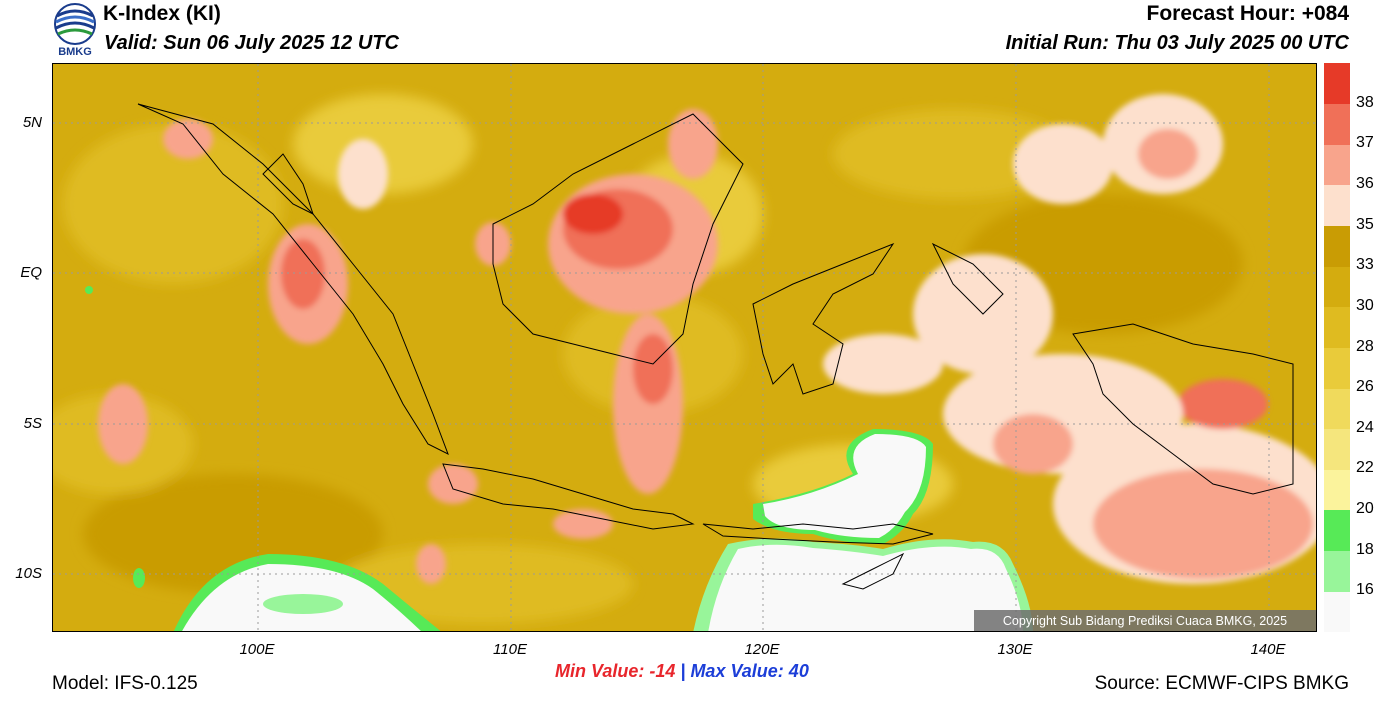 The width and height of the screenshot is (1400, 709). What do you see at coordinates (967, 278) in the screenshot?
I see `coastline-halmahera` at bounding box center [967, 278].